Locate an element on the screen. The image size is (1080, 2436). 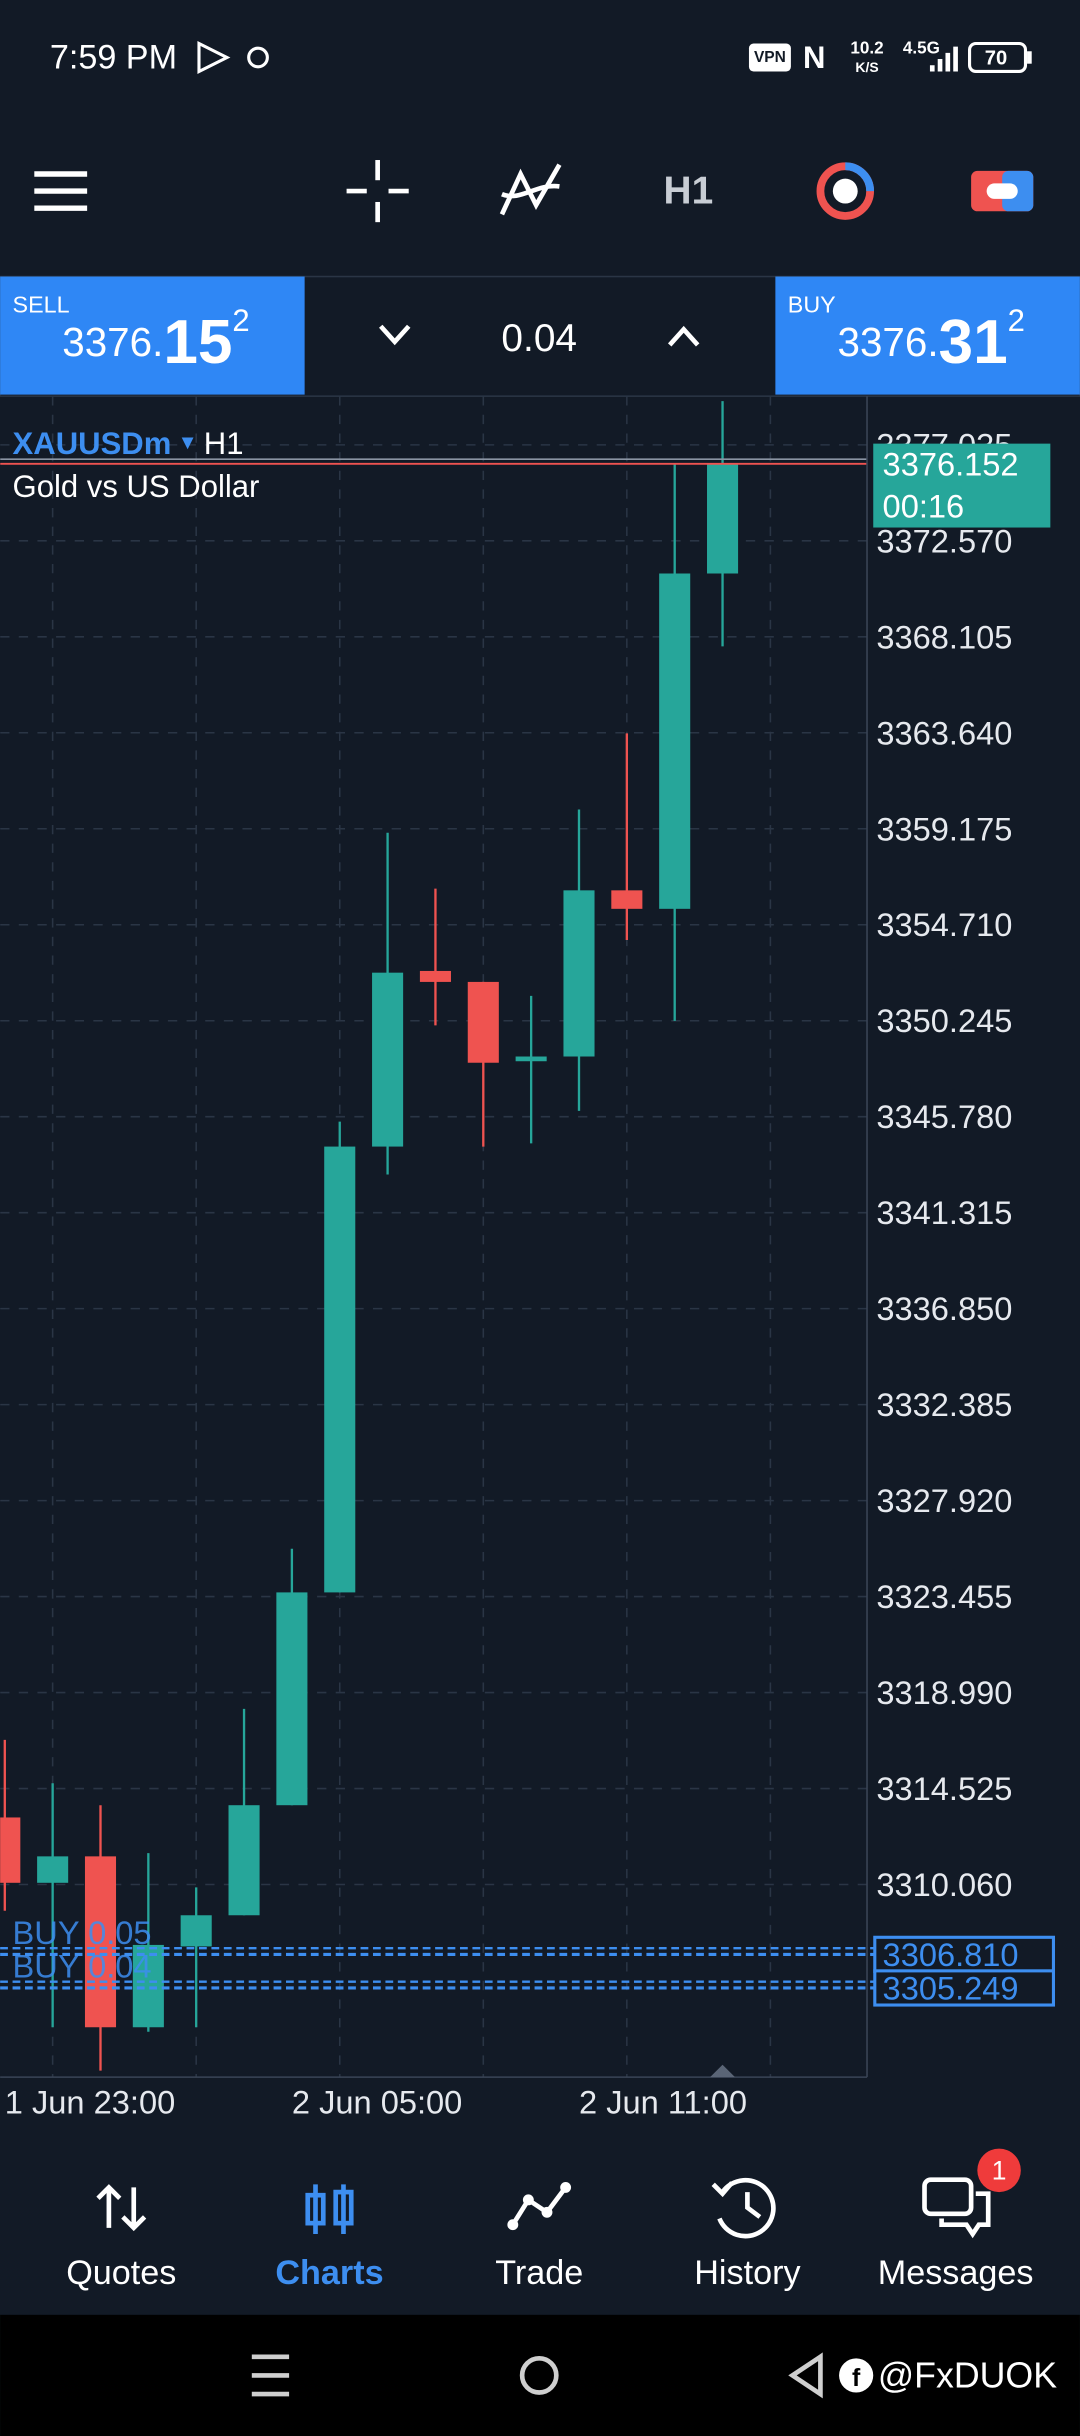
nav-quotes: Quotes is located at coordinates (121, 2238).